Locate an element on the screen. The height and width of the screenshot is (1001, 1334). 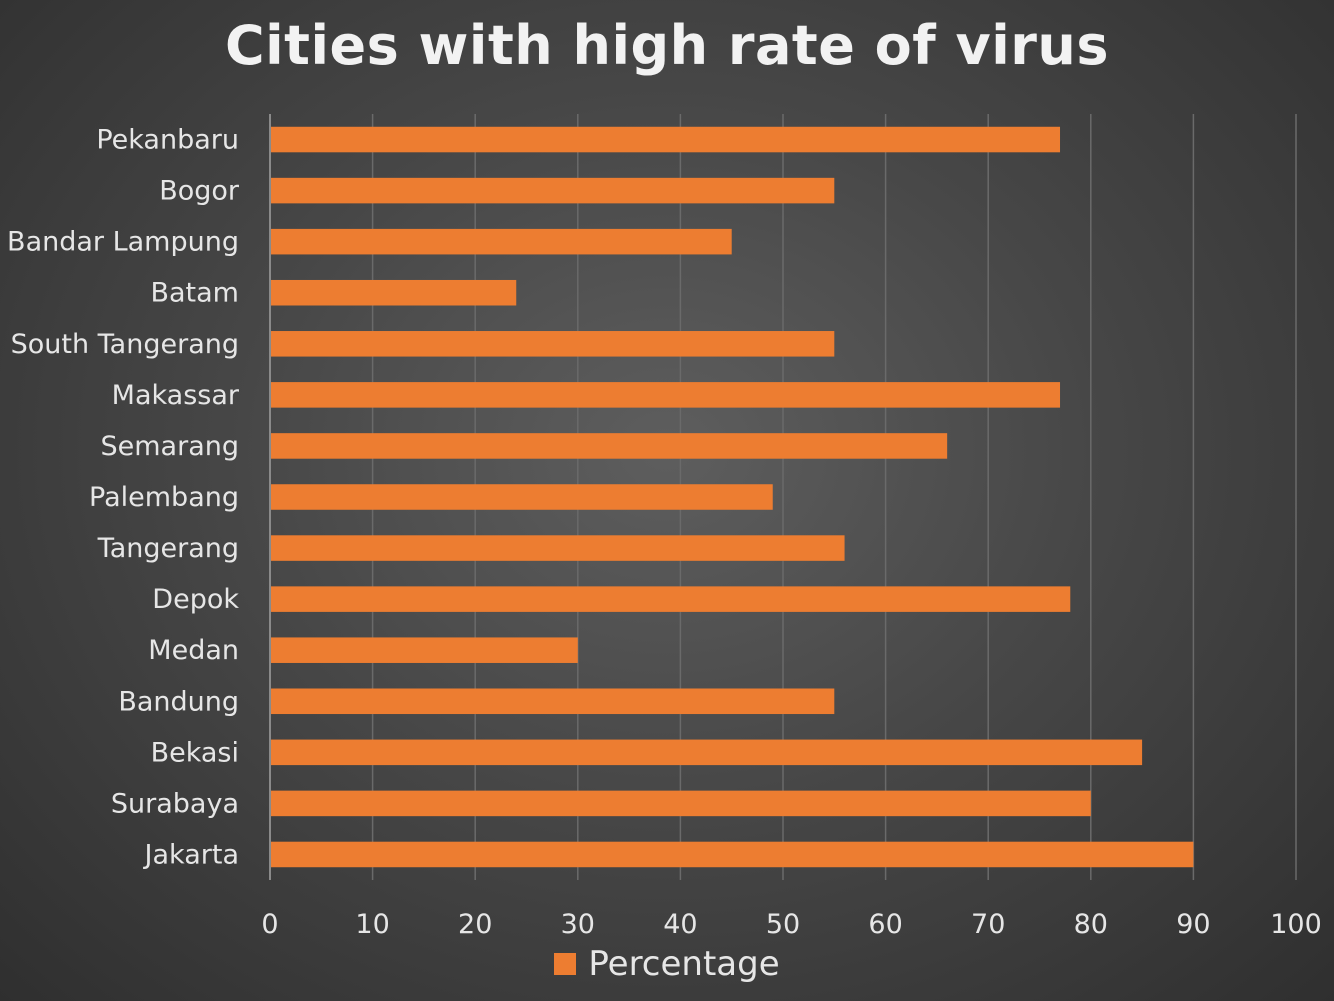
x-tick-label: 30 is located at coordinates (578, 924).